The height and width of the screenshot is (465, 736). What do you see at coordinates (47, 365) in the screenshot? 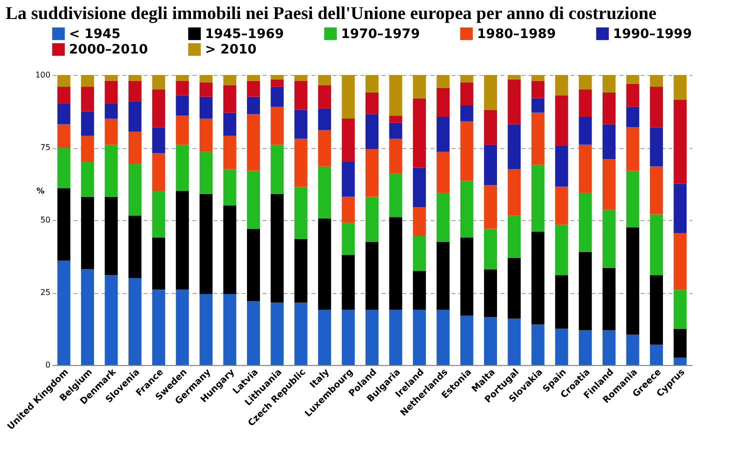
I see `y-tick-label: 0` at bounding box center [47, 365].